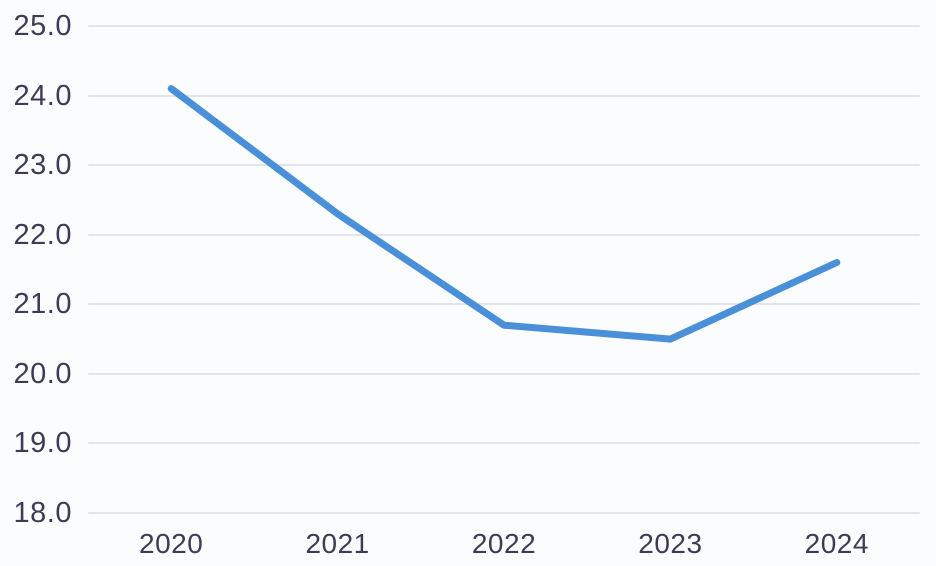 The image size is (936, 566). I want to click on y-tick-label: 24.0, so click(42, 95).